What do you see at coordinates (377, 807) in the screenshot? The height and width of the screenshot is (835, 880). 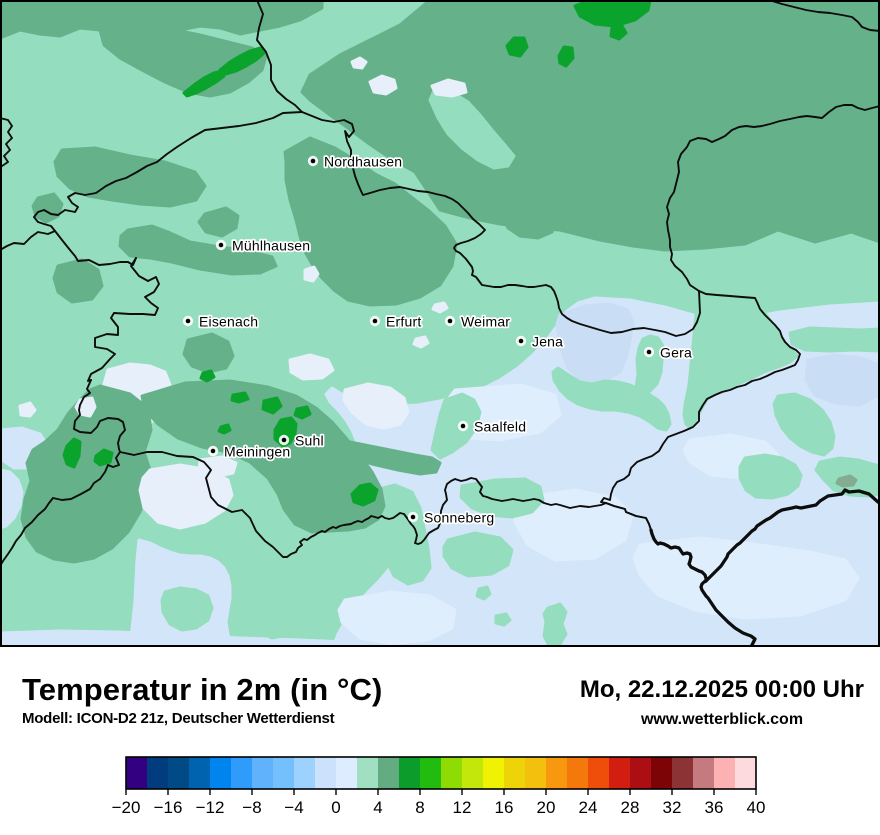 I see `svg-text: 4` at bounding box center [377, 807].